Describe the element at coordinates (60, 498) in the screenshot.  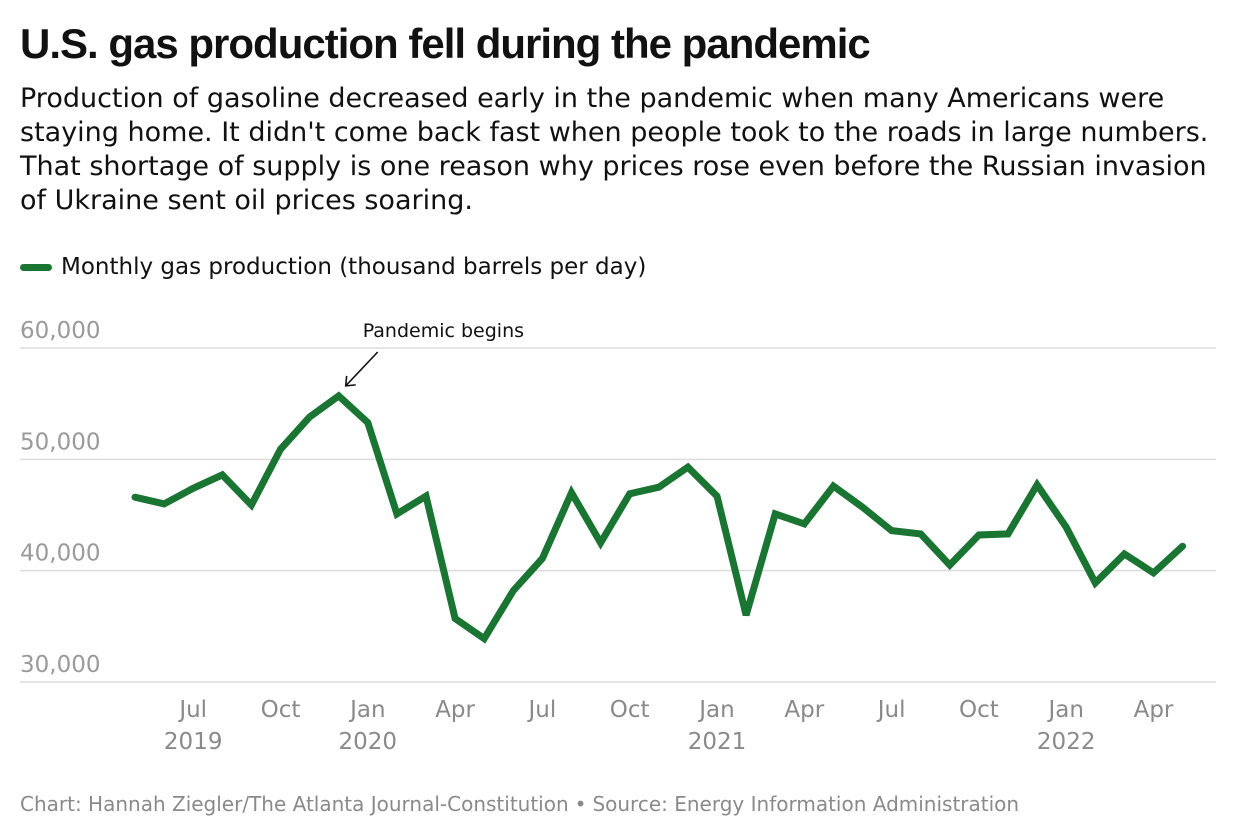
I see `y-axis-ticks: 60,000 50,000 40,000 30,000` at that location.